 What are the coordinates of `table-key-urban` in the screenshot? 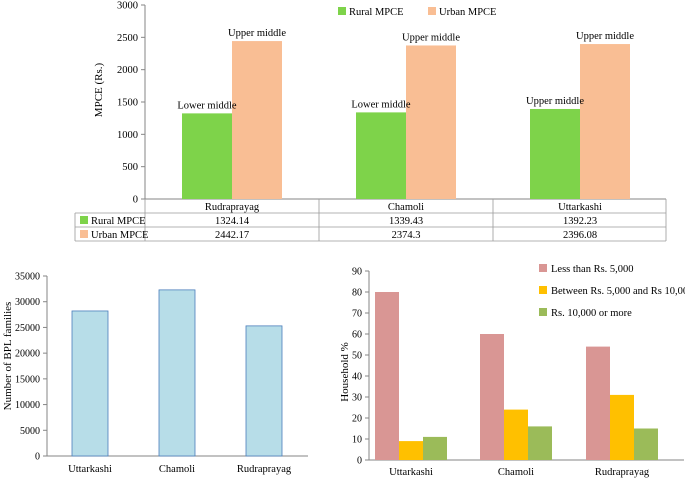 It's located at (84, 234).